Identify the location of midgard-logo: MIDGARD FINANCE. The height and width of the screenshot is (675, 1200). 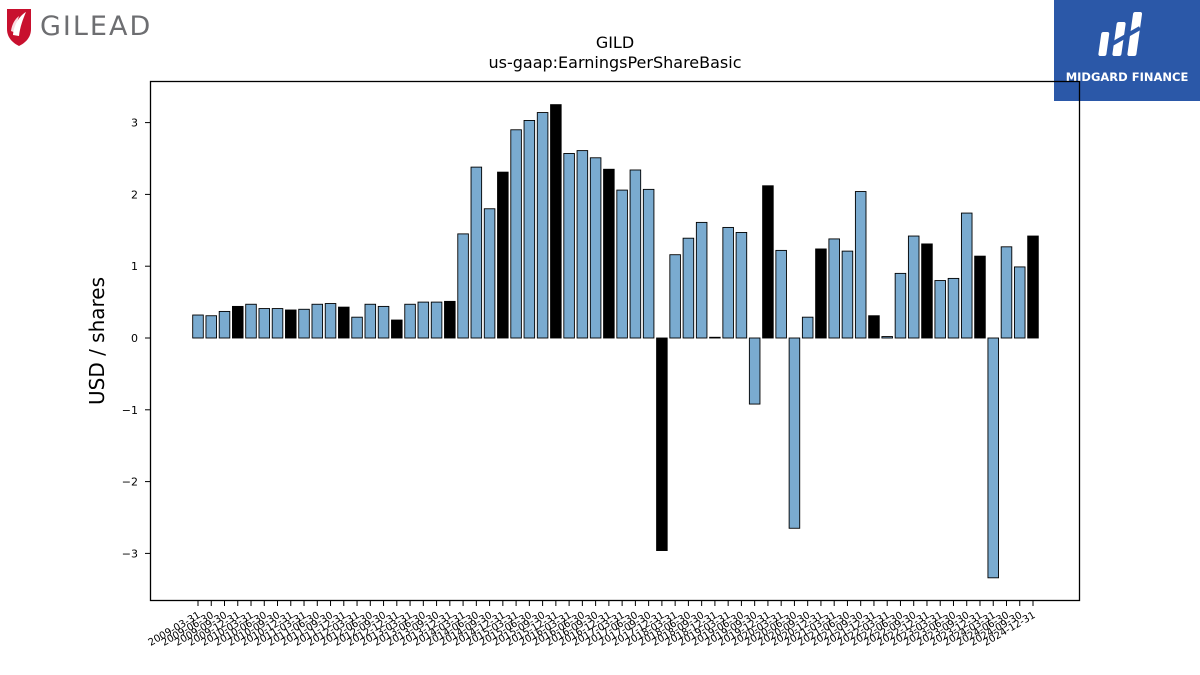
(1127, 50).